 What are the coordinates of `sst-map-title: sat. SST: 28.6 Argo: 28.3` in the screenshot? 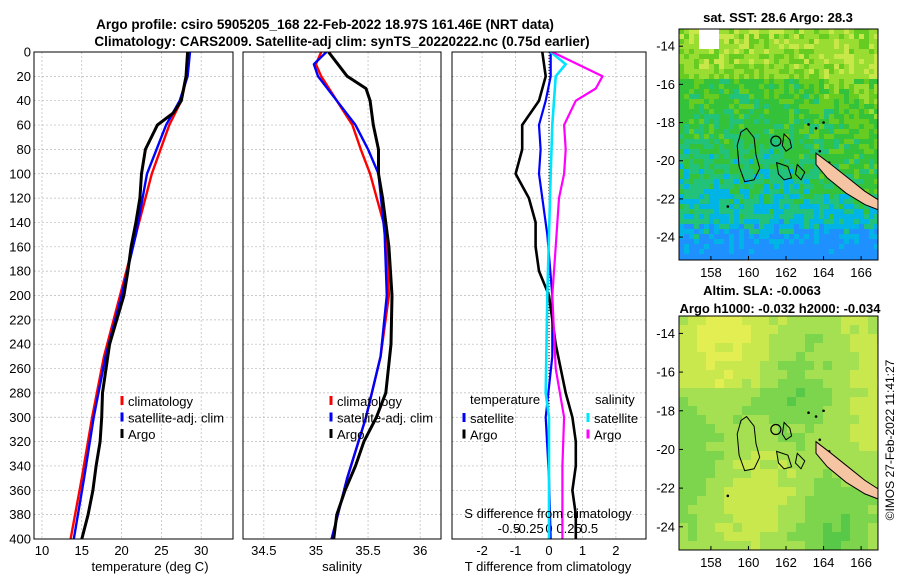 It's located at (778, 17).